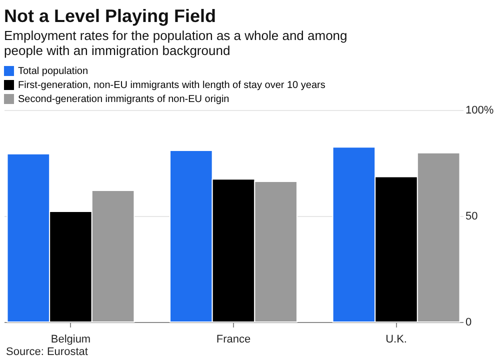 Image resolution: width=500 pixels, height=362 pixels. I want to click on chart-subtitle: Employment rates for the population as a whole and among people with an immigration background, so click(176, 43).